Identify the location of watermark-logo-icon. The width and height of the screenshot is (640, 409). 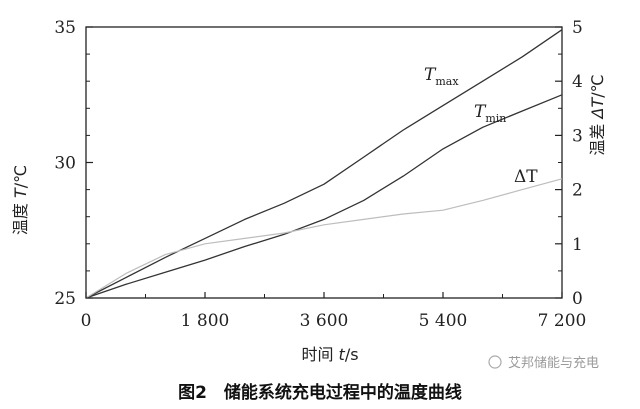
(495, 362).